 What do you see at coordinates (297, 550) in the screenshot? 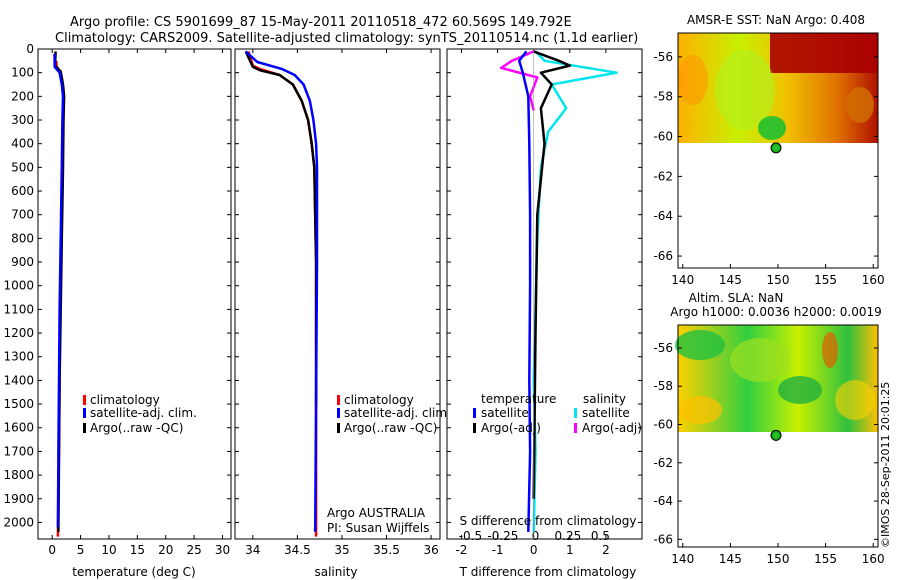
I see `x-tick-label: 34.5` at bounding box center [297, 550].